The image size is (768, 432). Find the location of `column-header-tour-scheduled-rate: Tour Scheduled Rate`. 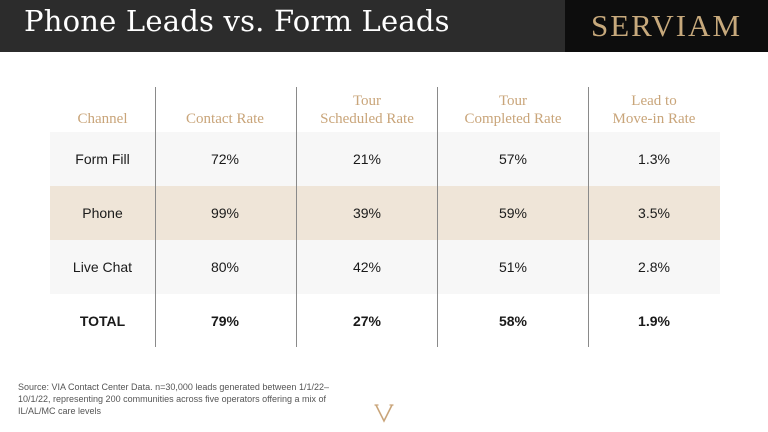

column-header-tour-scheduled-rate: Tour Scheduled Rate is located at coordinates (367, 110).